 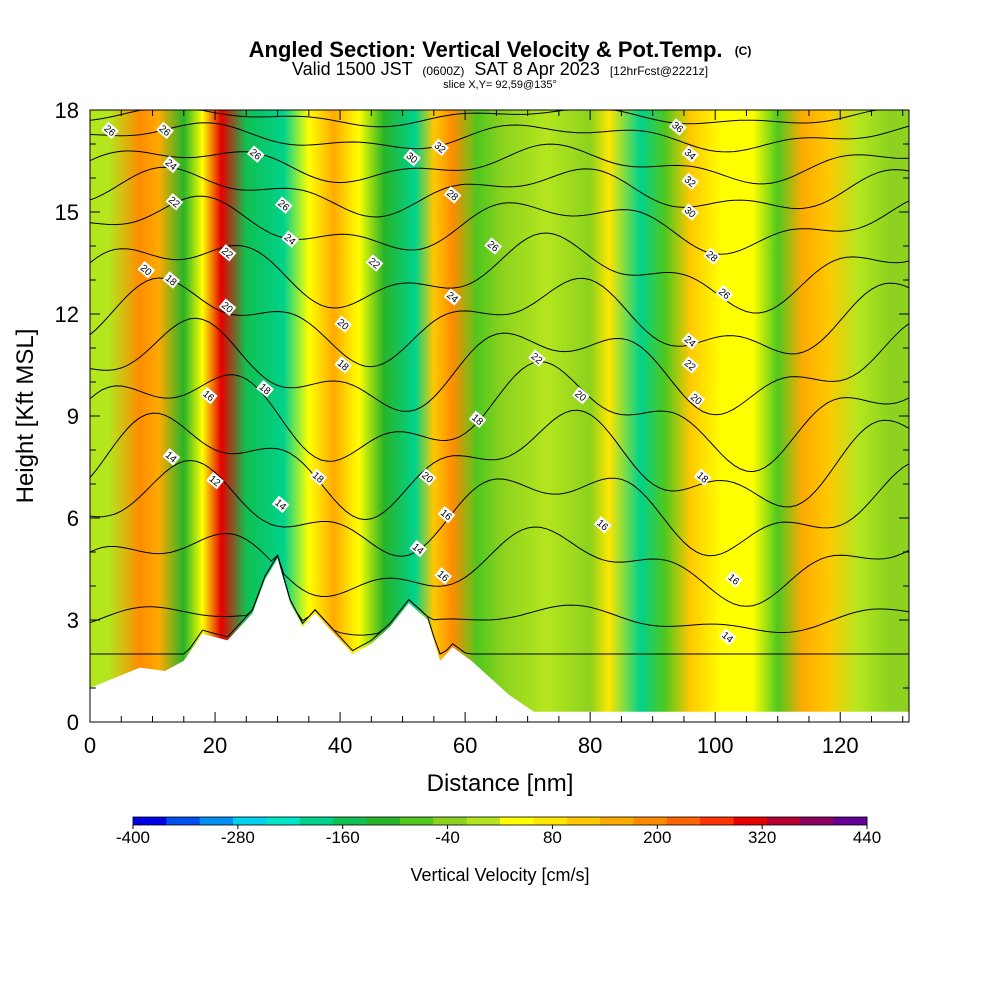 What do you see at coordinates (73, 620) in the screenshot?
I see `y-tick-label: 3` at bounding box center [73, 620].